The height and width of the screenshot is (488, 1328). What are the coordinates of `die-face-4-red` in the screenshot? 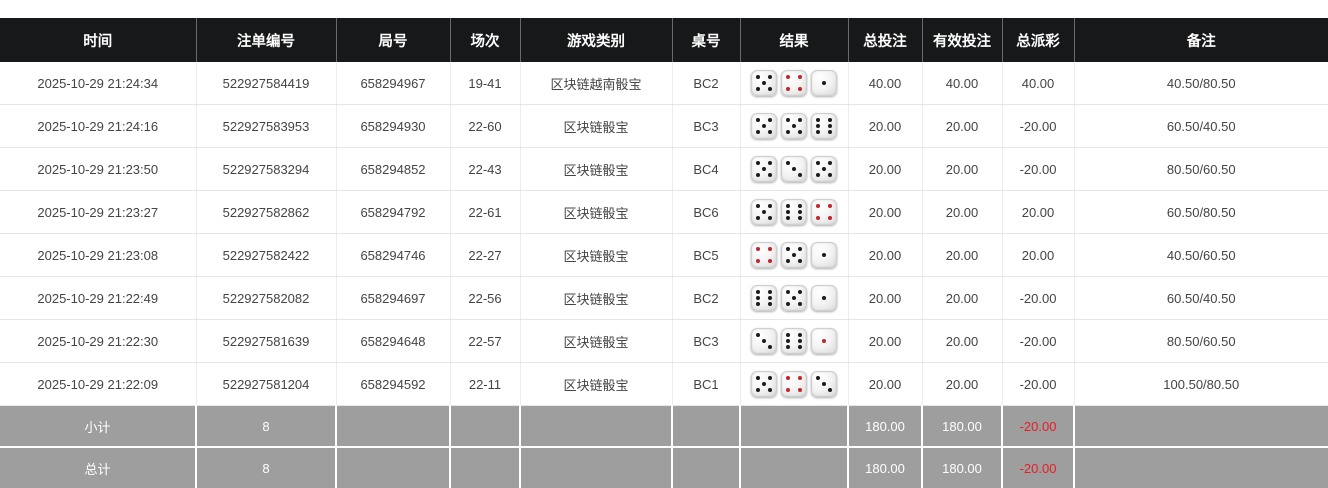 It's located at (764, 255).